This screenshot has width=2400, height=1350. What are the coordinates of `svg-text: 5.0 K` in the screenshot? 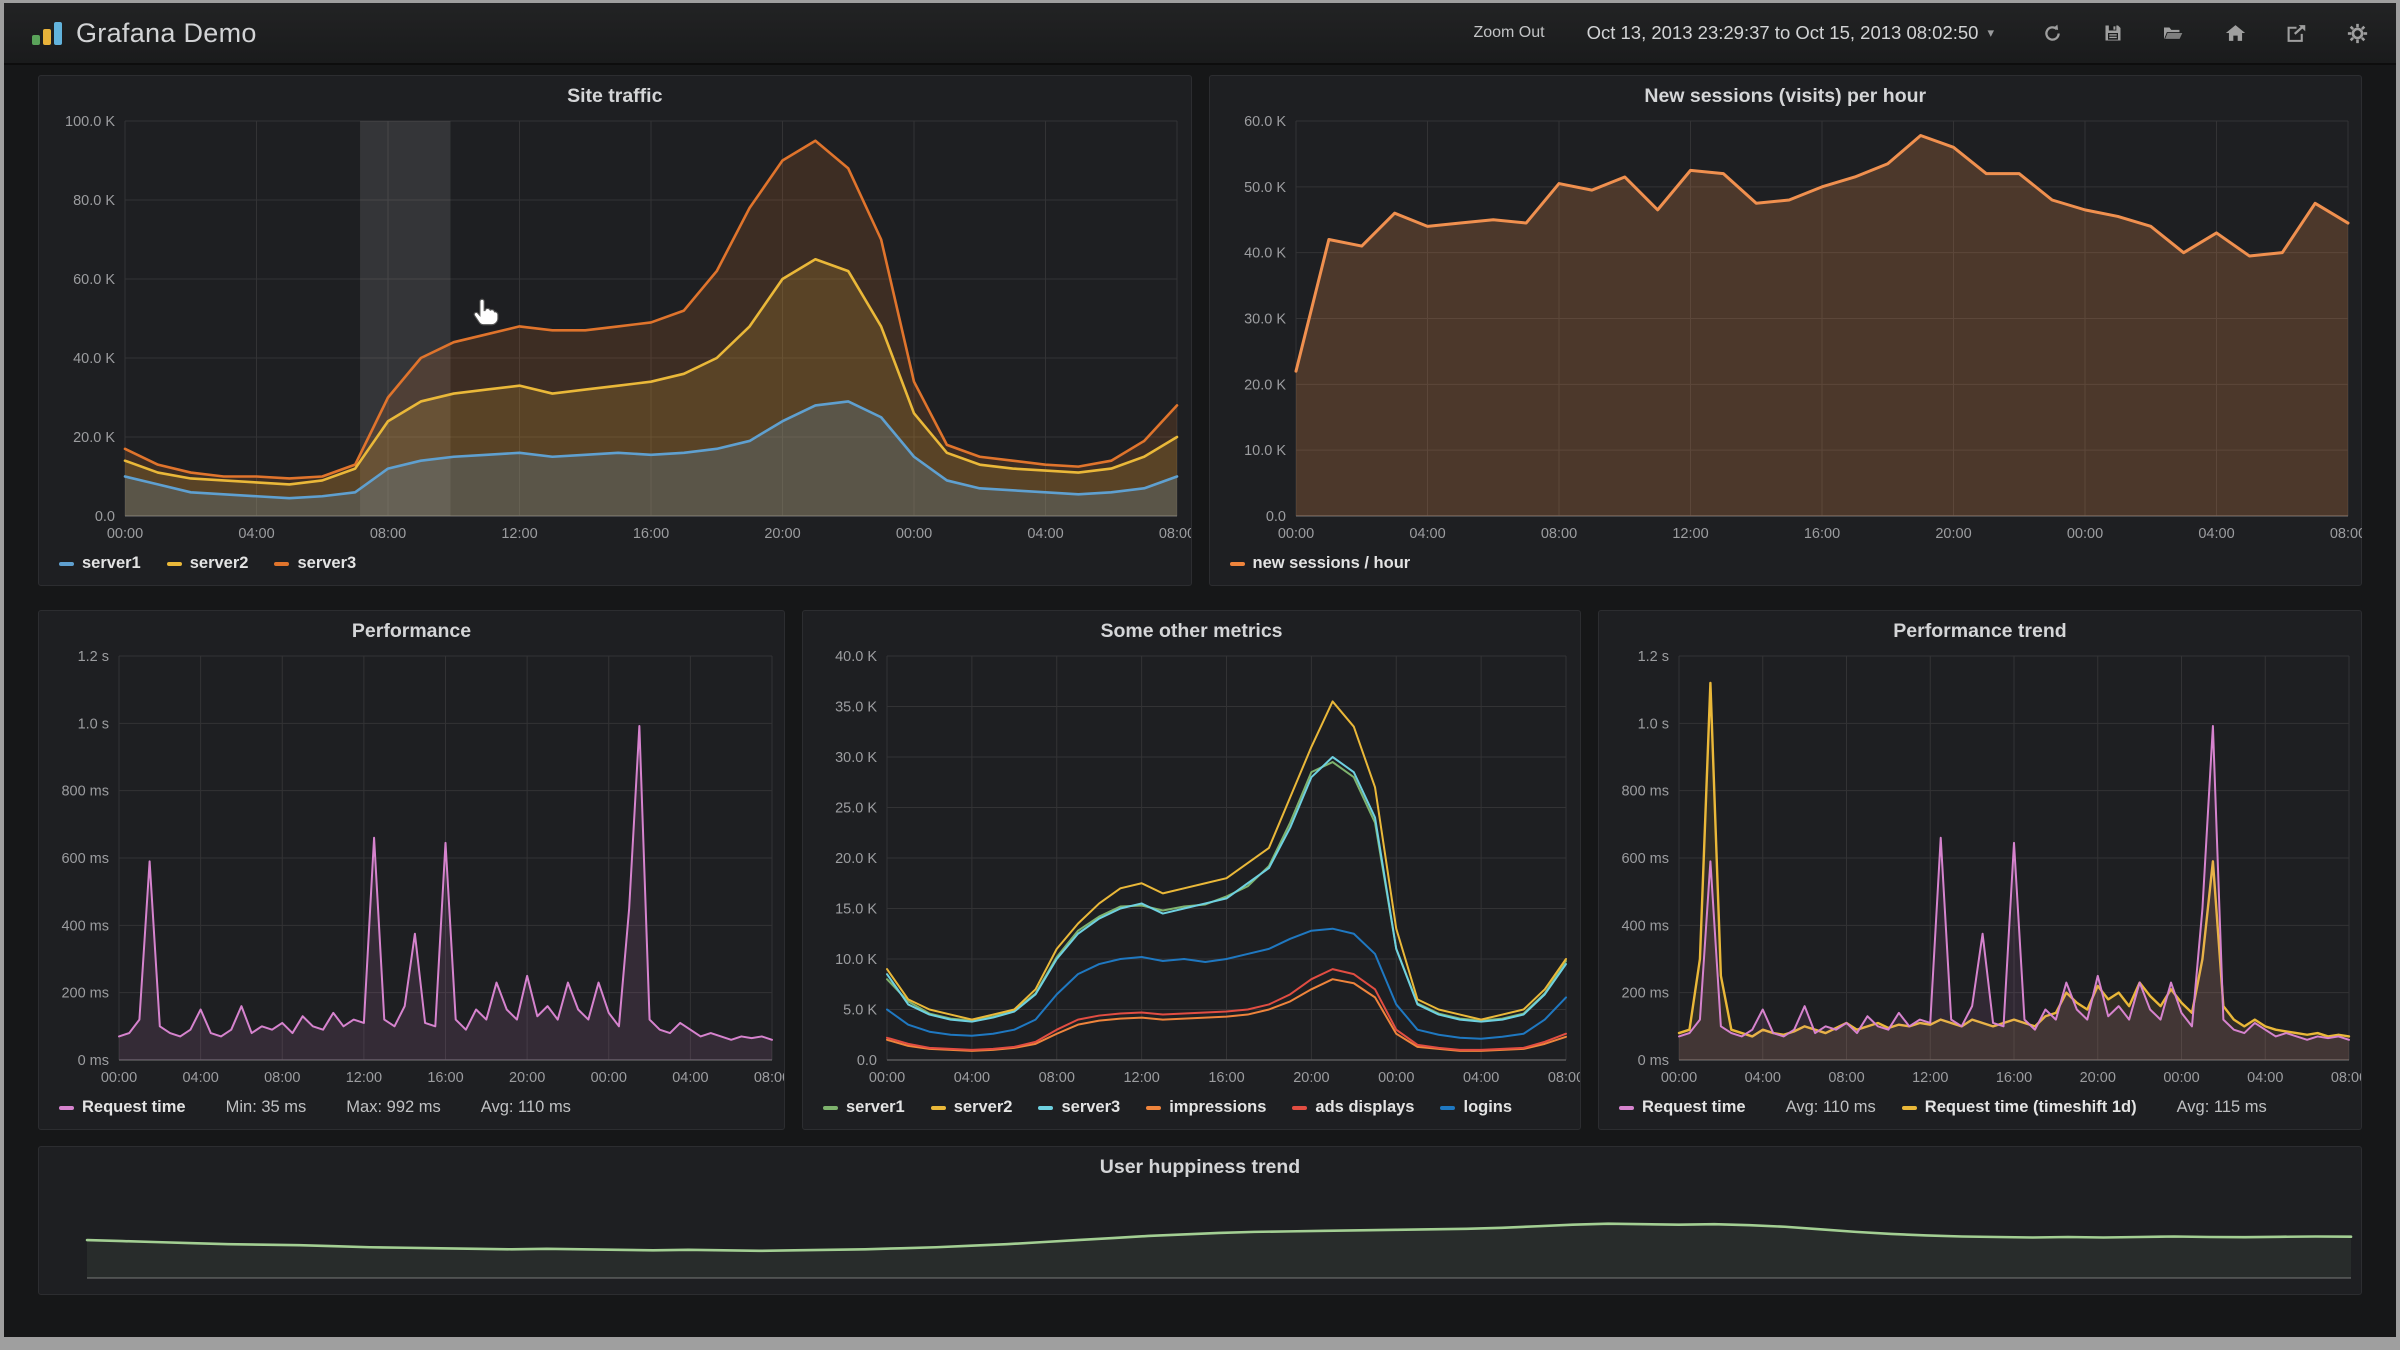 It's located at (860, 1011).